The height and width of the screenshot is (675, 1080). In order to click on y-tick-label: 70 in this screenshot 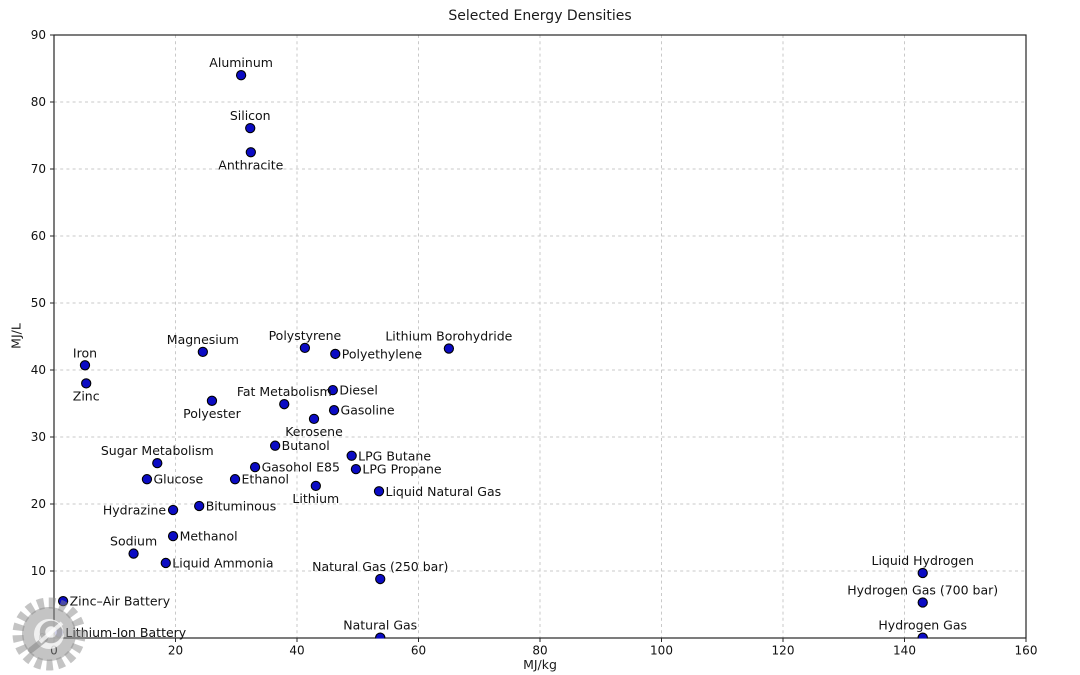, I will do `click(38, 169)`.